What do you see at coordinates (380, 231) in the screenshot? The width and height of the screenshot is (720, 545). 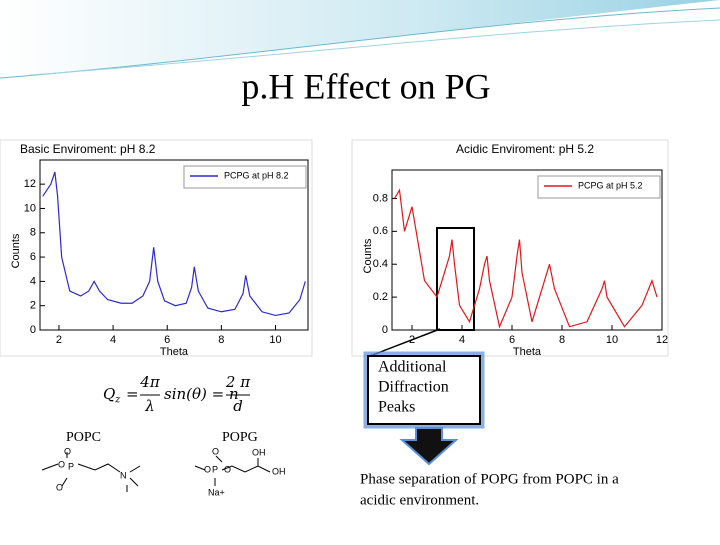 I see `y-tick-label: 0.6` at bounding box center [380, 231].